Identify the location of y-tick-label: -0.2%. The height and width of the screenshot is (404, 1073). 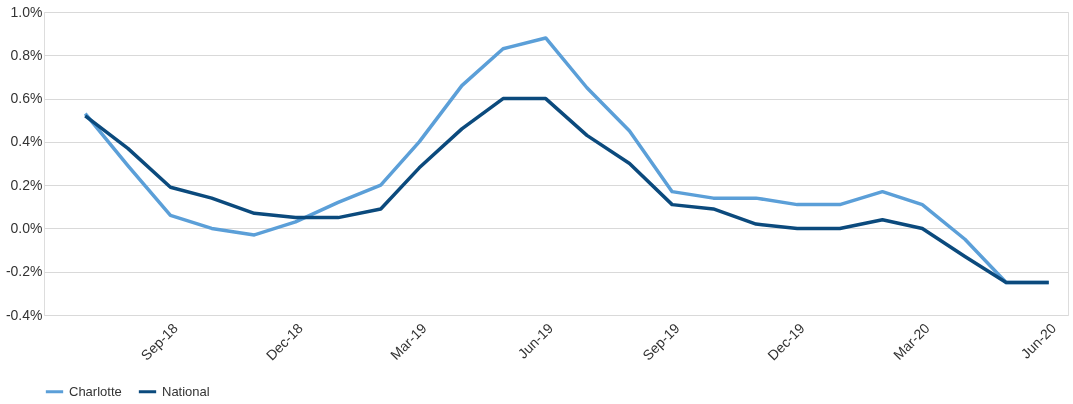
(24, 271).